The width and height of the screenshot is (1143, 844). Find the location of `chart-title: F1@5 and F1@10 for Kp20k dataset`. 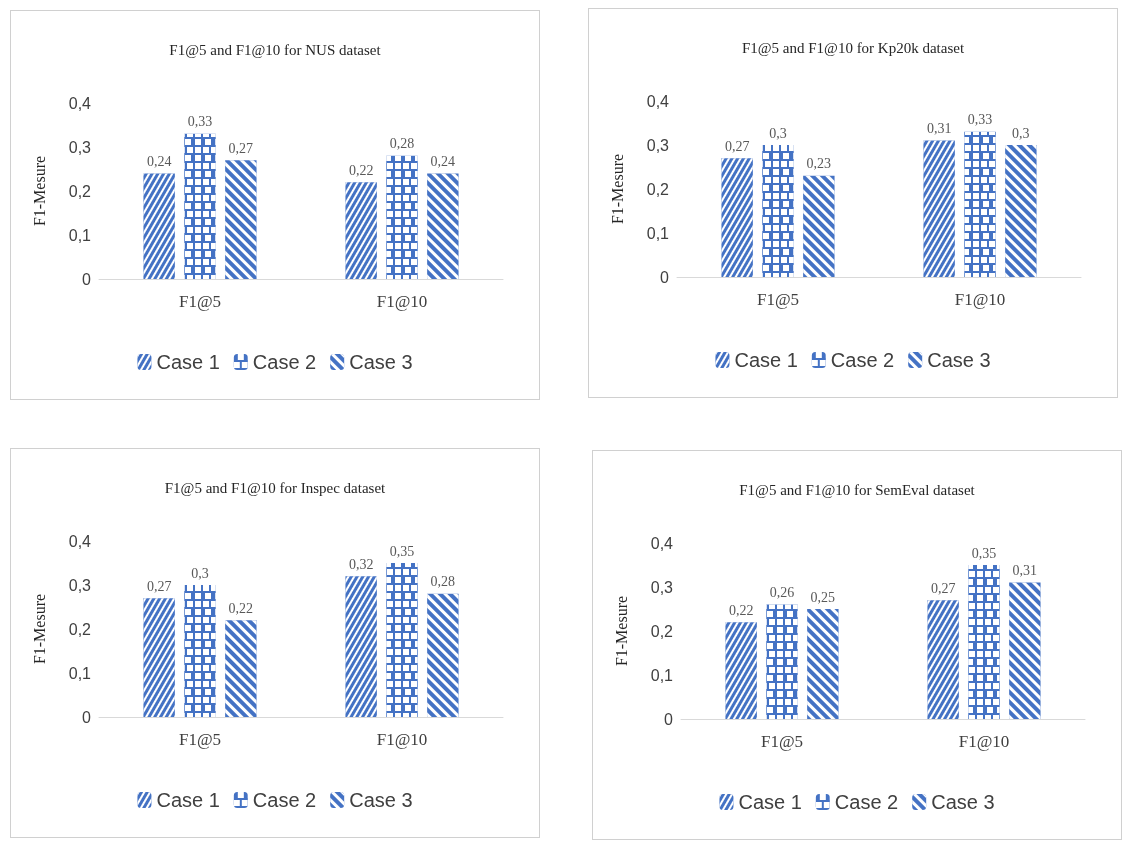

chart-title: F1@5 and F1@10 for Kp20k dataset is located at coordinates (853, 47).